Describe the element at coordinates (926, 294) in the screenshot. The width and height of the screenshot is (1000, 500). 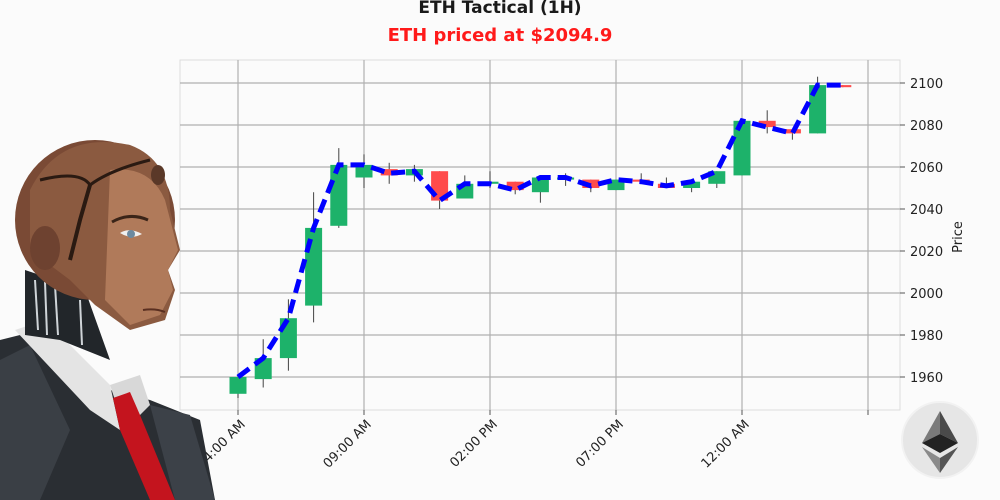
I see `y-tick-label: 2000` at that location.